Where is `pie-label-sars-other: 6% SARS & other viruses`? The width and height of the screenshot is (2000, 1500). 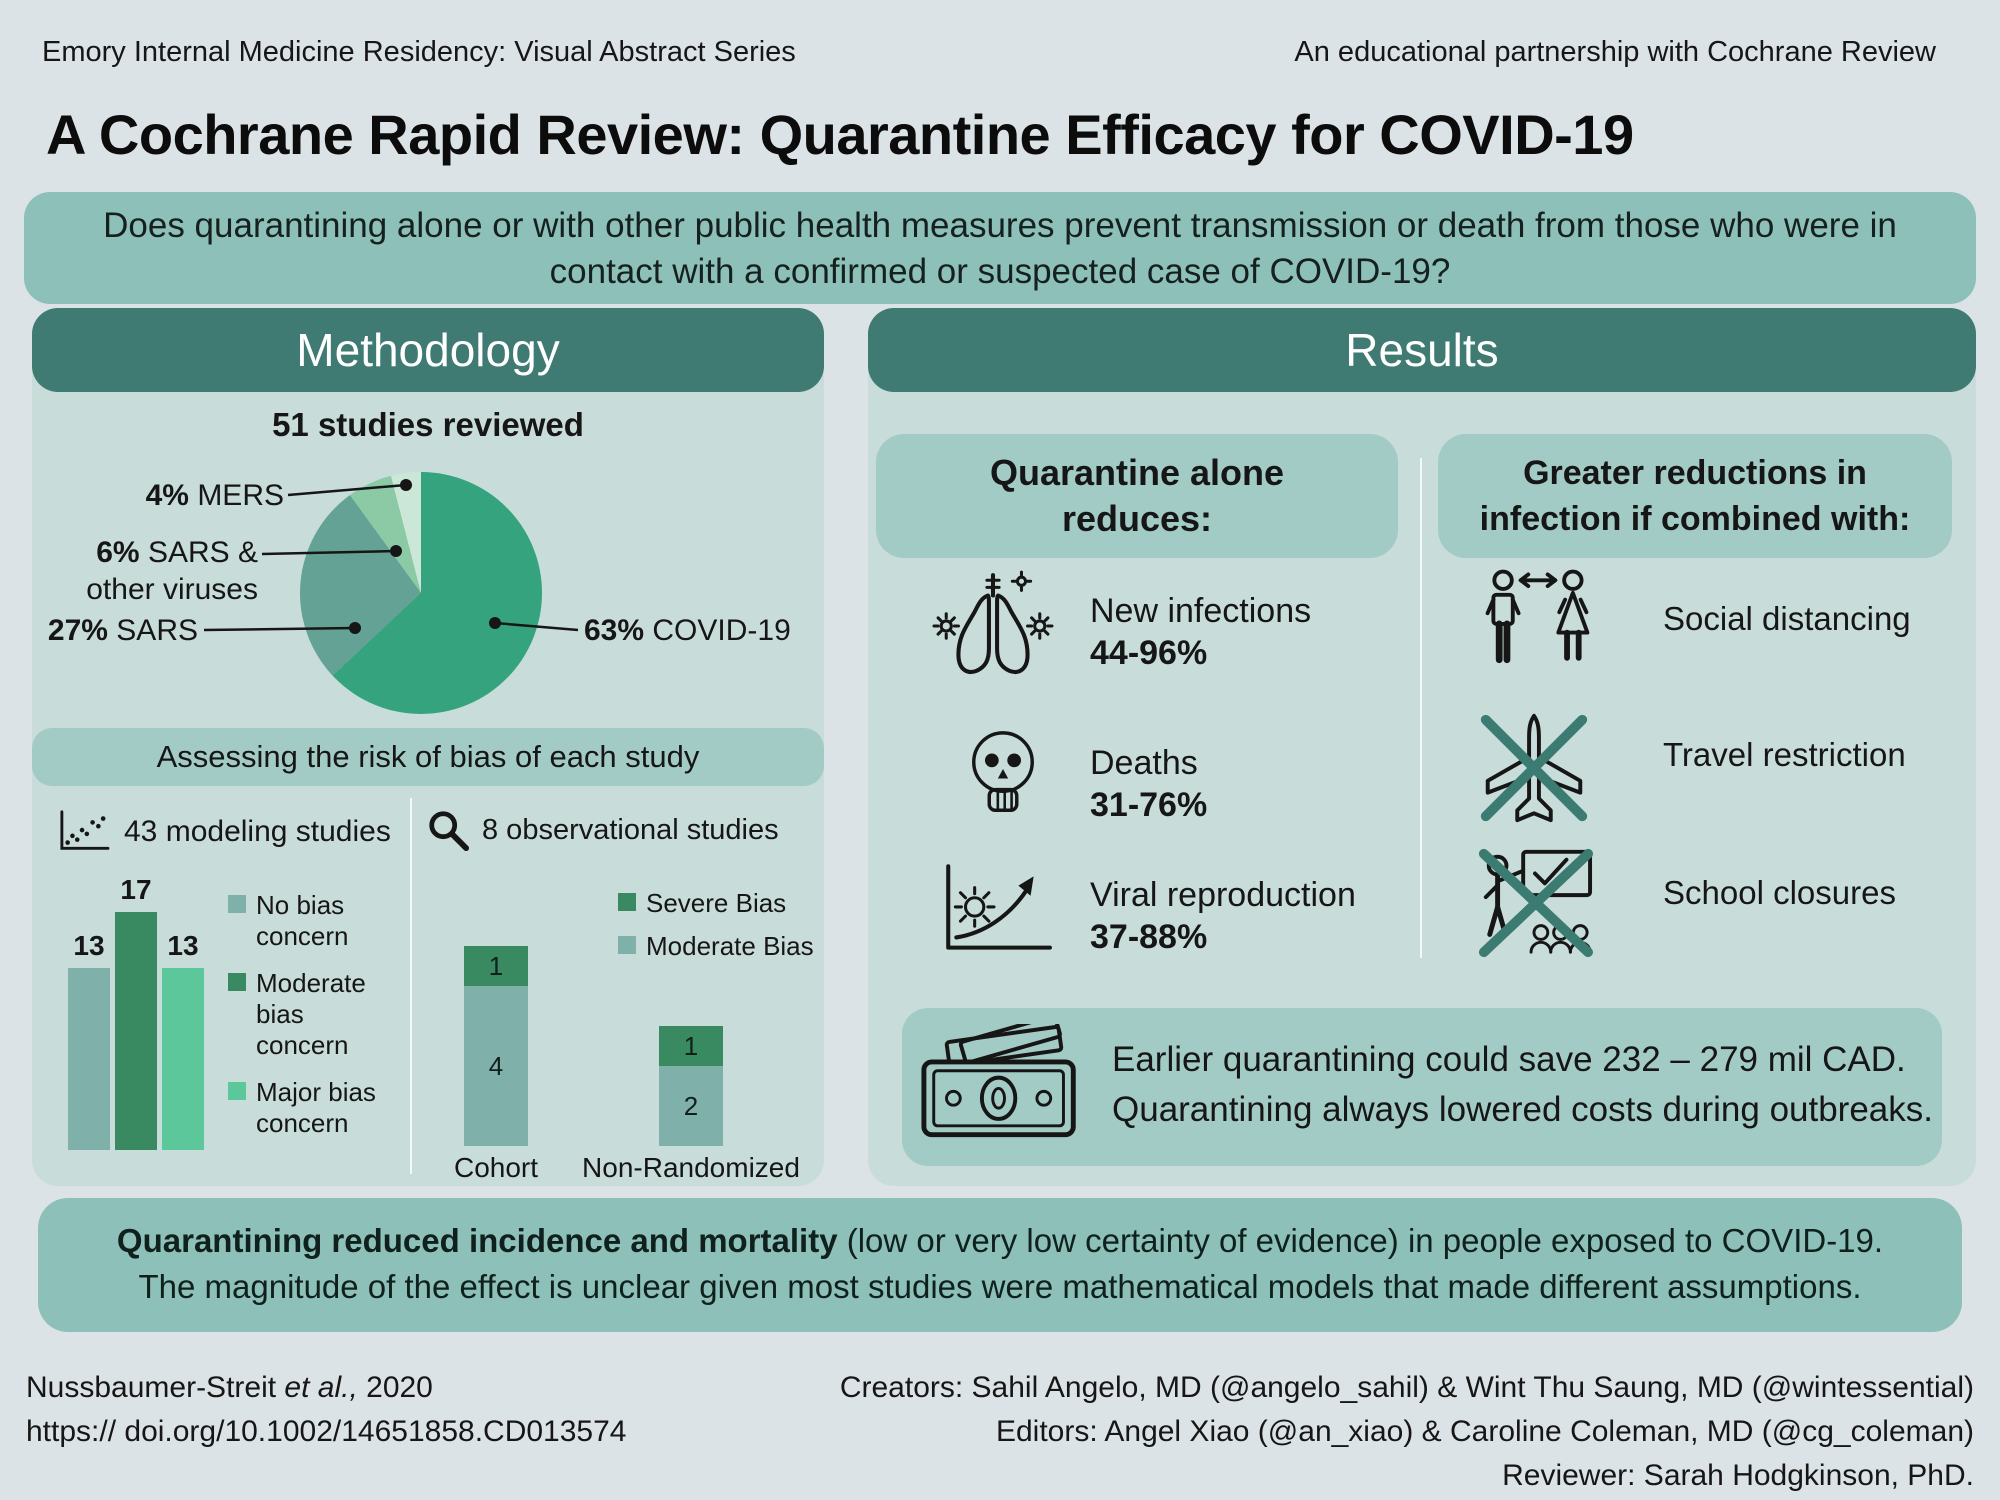
pie-label-sars-other: 6% SARS & other viruses is located at coordinates (145, 571).